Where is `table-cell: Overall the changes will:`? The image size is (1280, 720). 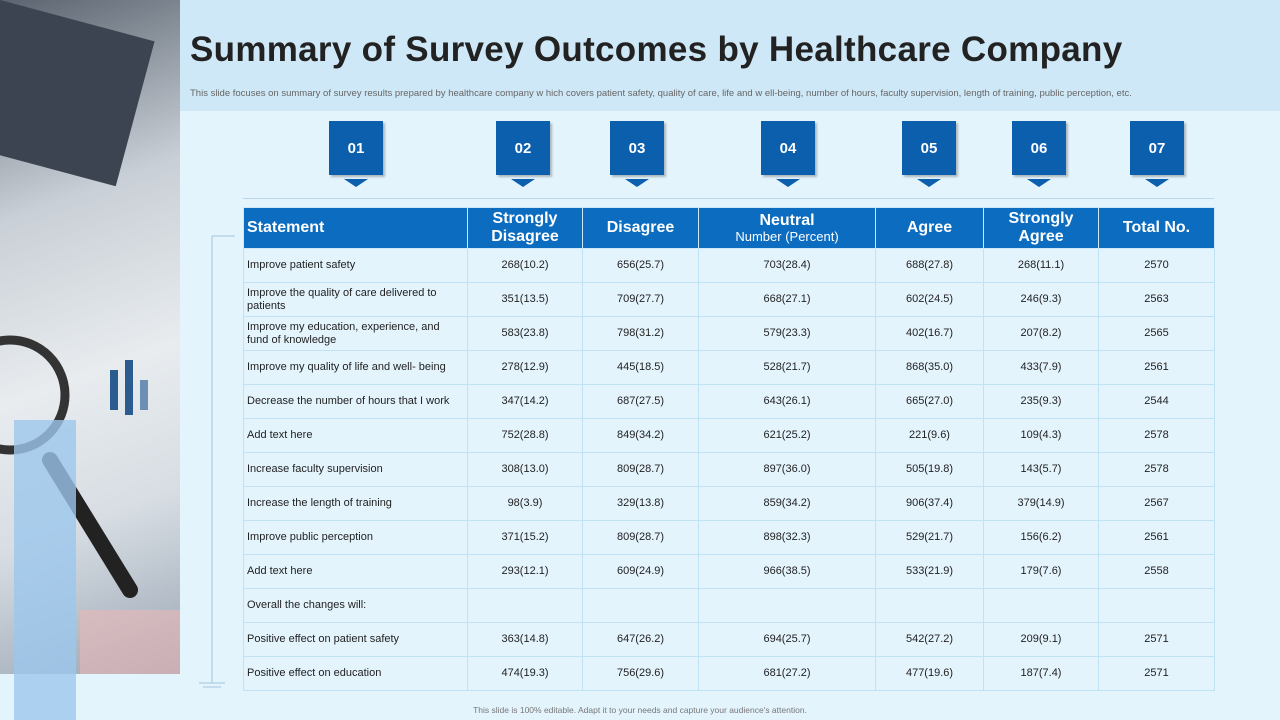 table-cell: Overall the changes will: is located at coordinates (355, 605).